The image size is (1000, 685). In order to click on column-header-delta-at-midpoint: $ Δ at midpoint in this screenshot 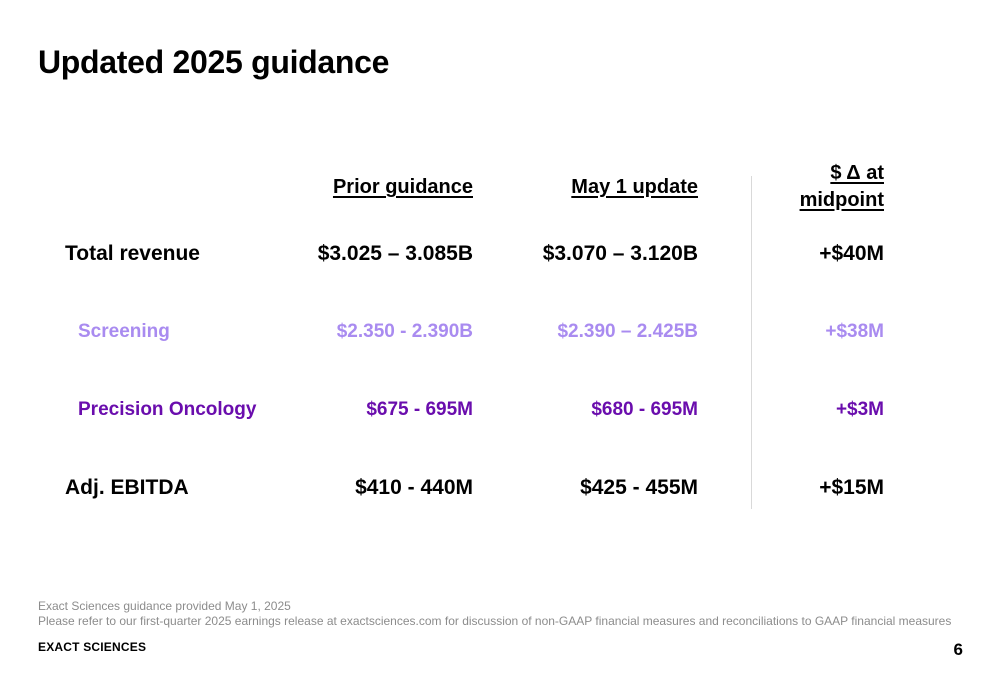, I will do `click(842, 187)`.